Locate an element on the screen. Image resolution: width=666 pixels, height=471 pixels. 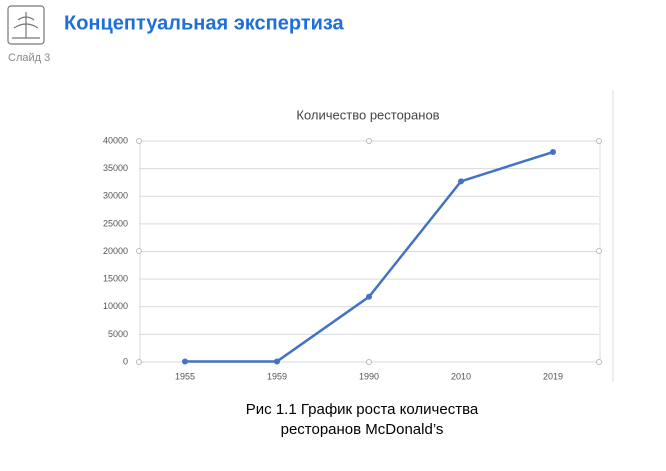
x-tick-label: 1955 is located at coordinates (185, 376).